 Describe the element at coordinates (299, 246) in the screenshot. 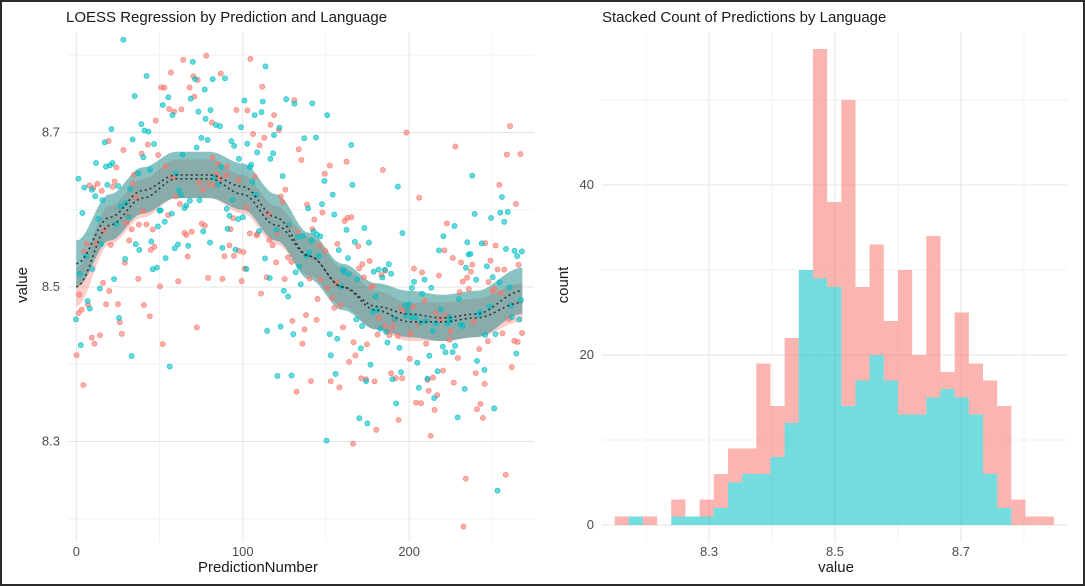

I see `loess-confidence-band` at that location.